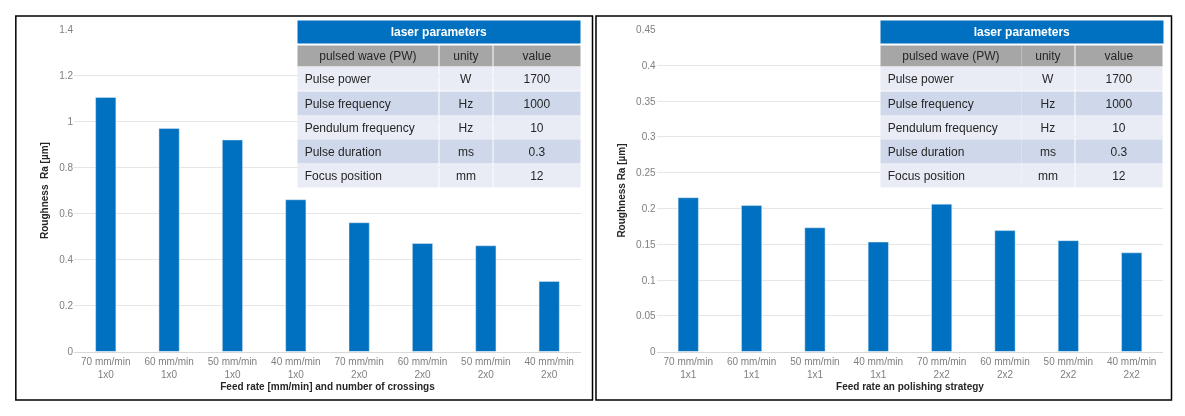  I want to click on x-tick-label: 50 mm/min 2x0, so click(486, 367).